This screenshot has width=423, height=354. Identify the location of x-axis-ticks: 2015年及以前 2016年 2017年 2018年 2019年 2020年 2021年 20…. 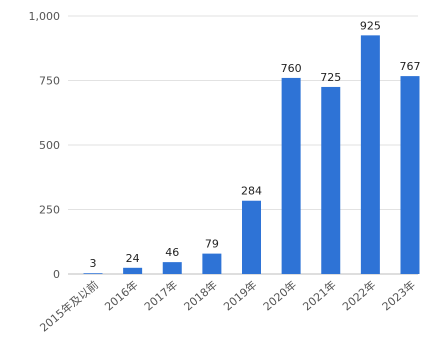
(227, 306).